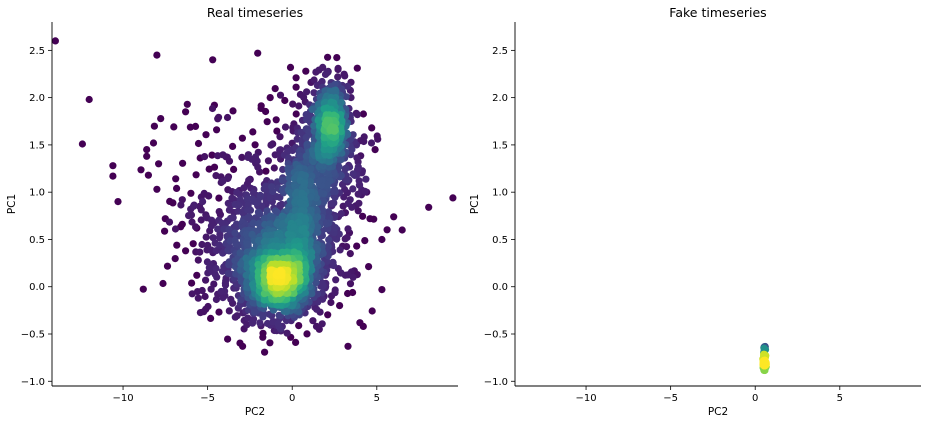 This screenshot has width=928, height=424. Describe the element at coordinates (207, 398) in the screenshot. I see `x-tick-label: −5` at that location.